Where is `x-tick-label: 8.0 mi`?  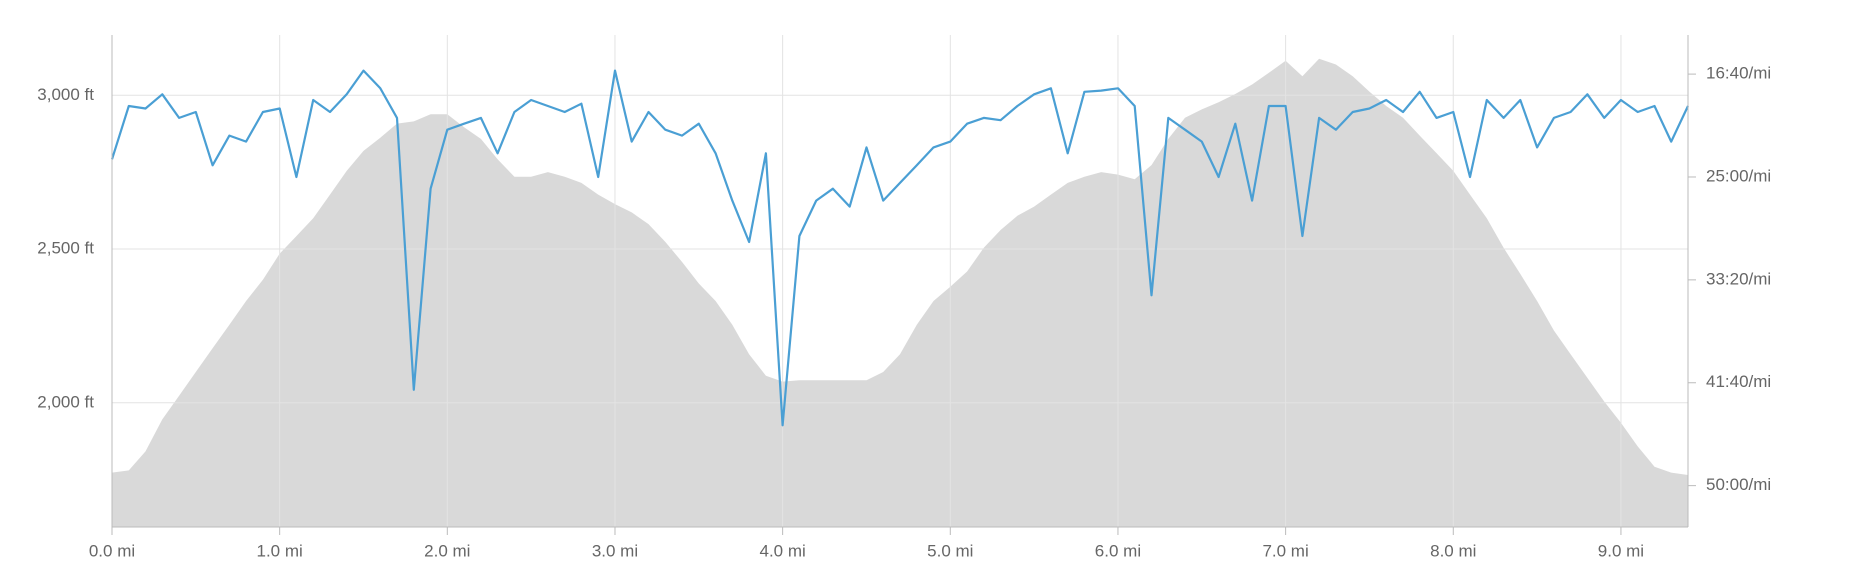
x-tick-label: 8.0 mi is located at coordinates (1453, 550).